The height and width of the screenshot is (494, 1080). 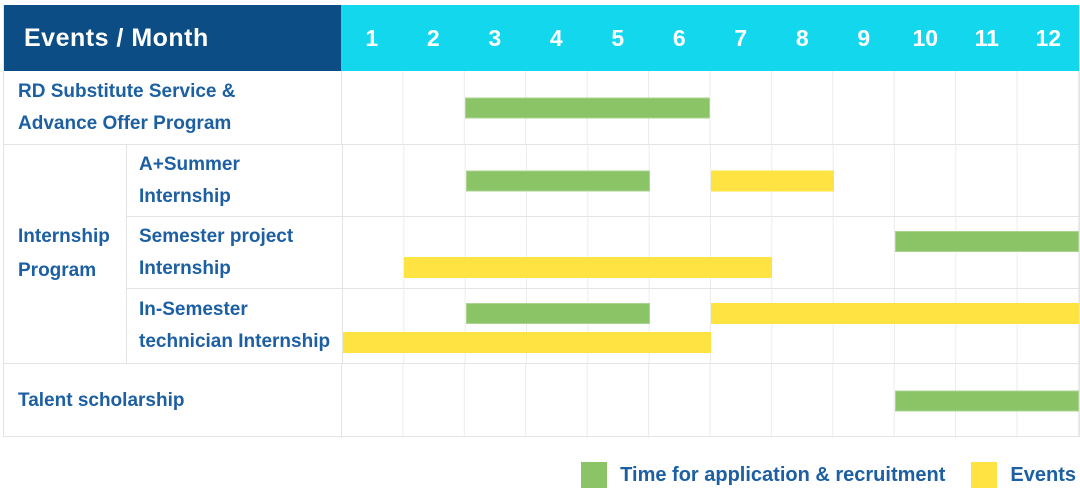 What do you see at coordinates (925, 37) in the screenshot?
I see `month-header-cell: 10` at bounding box center [925, 37].